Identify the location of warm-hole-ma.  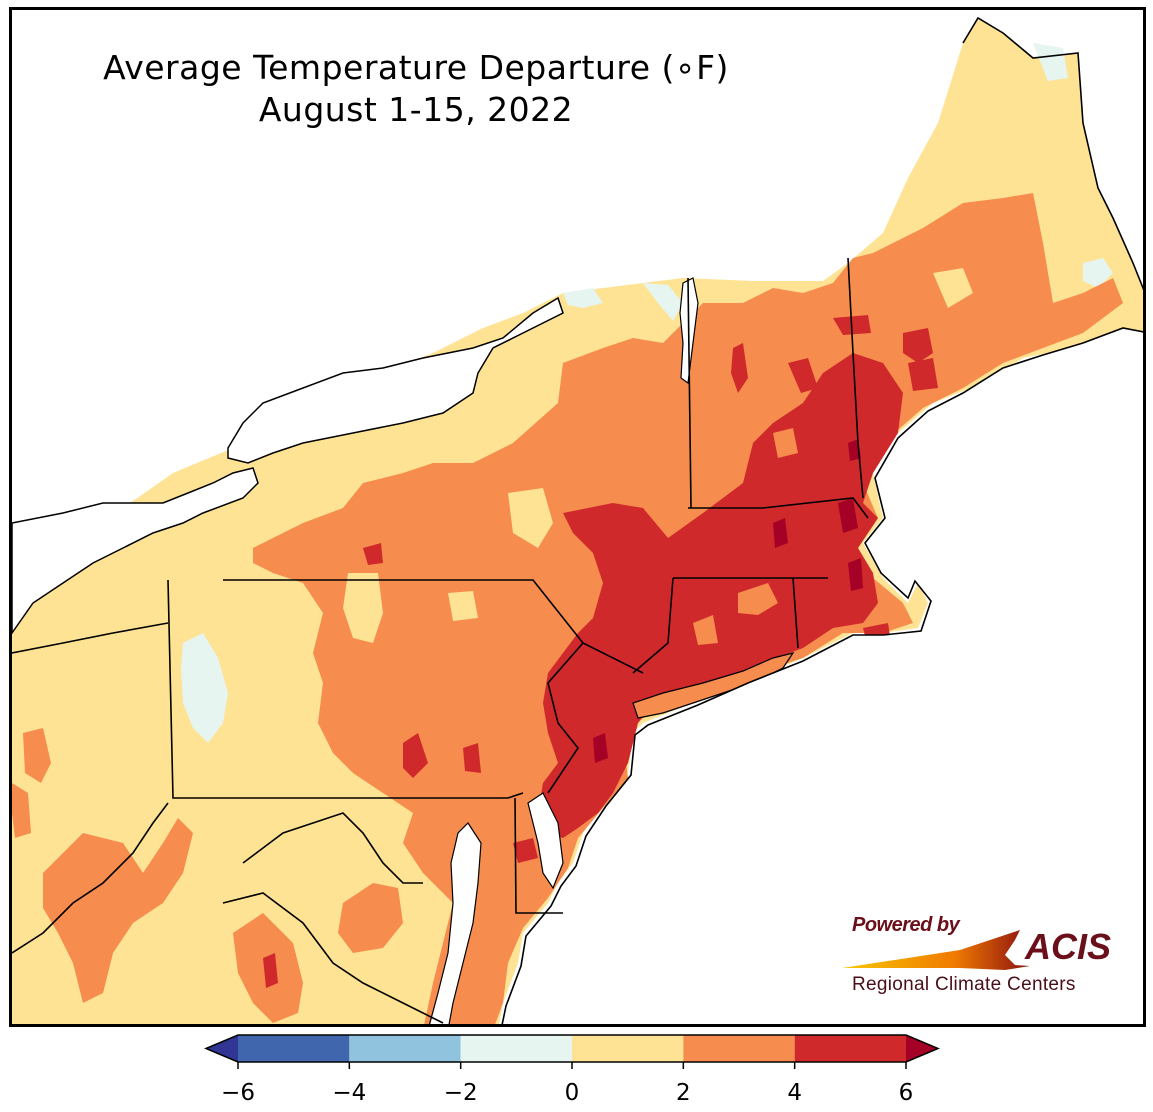
(785, 443).